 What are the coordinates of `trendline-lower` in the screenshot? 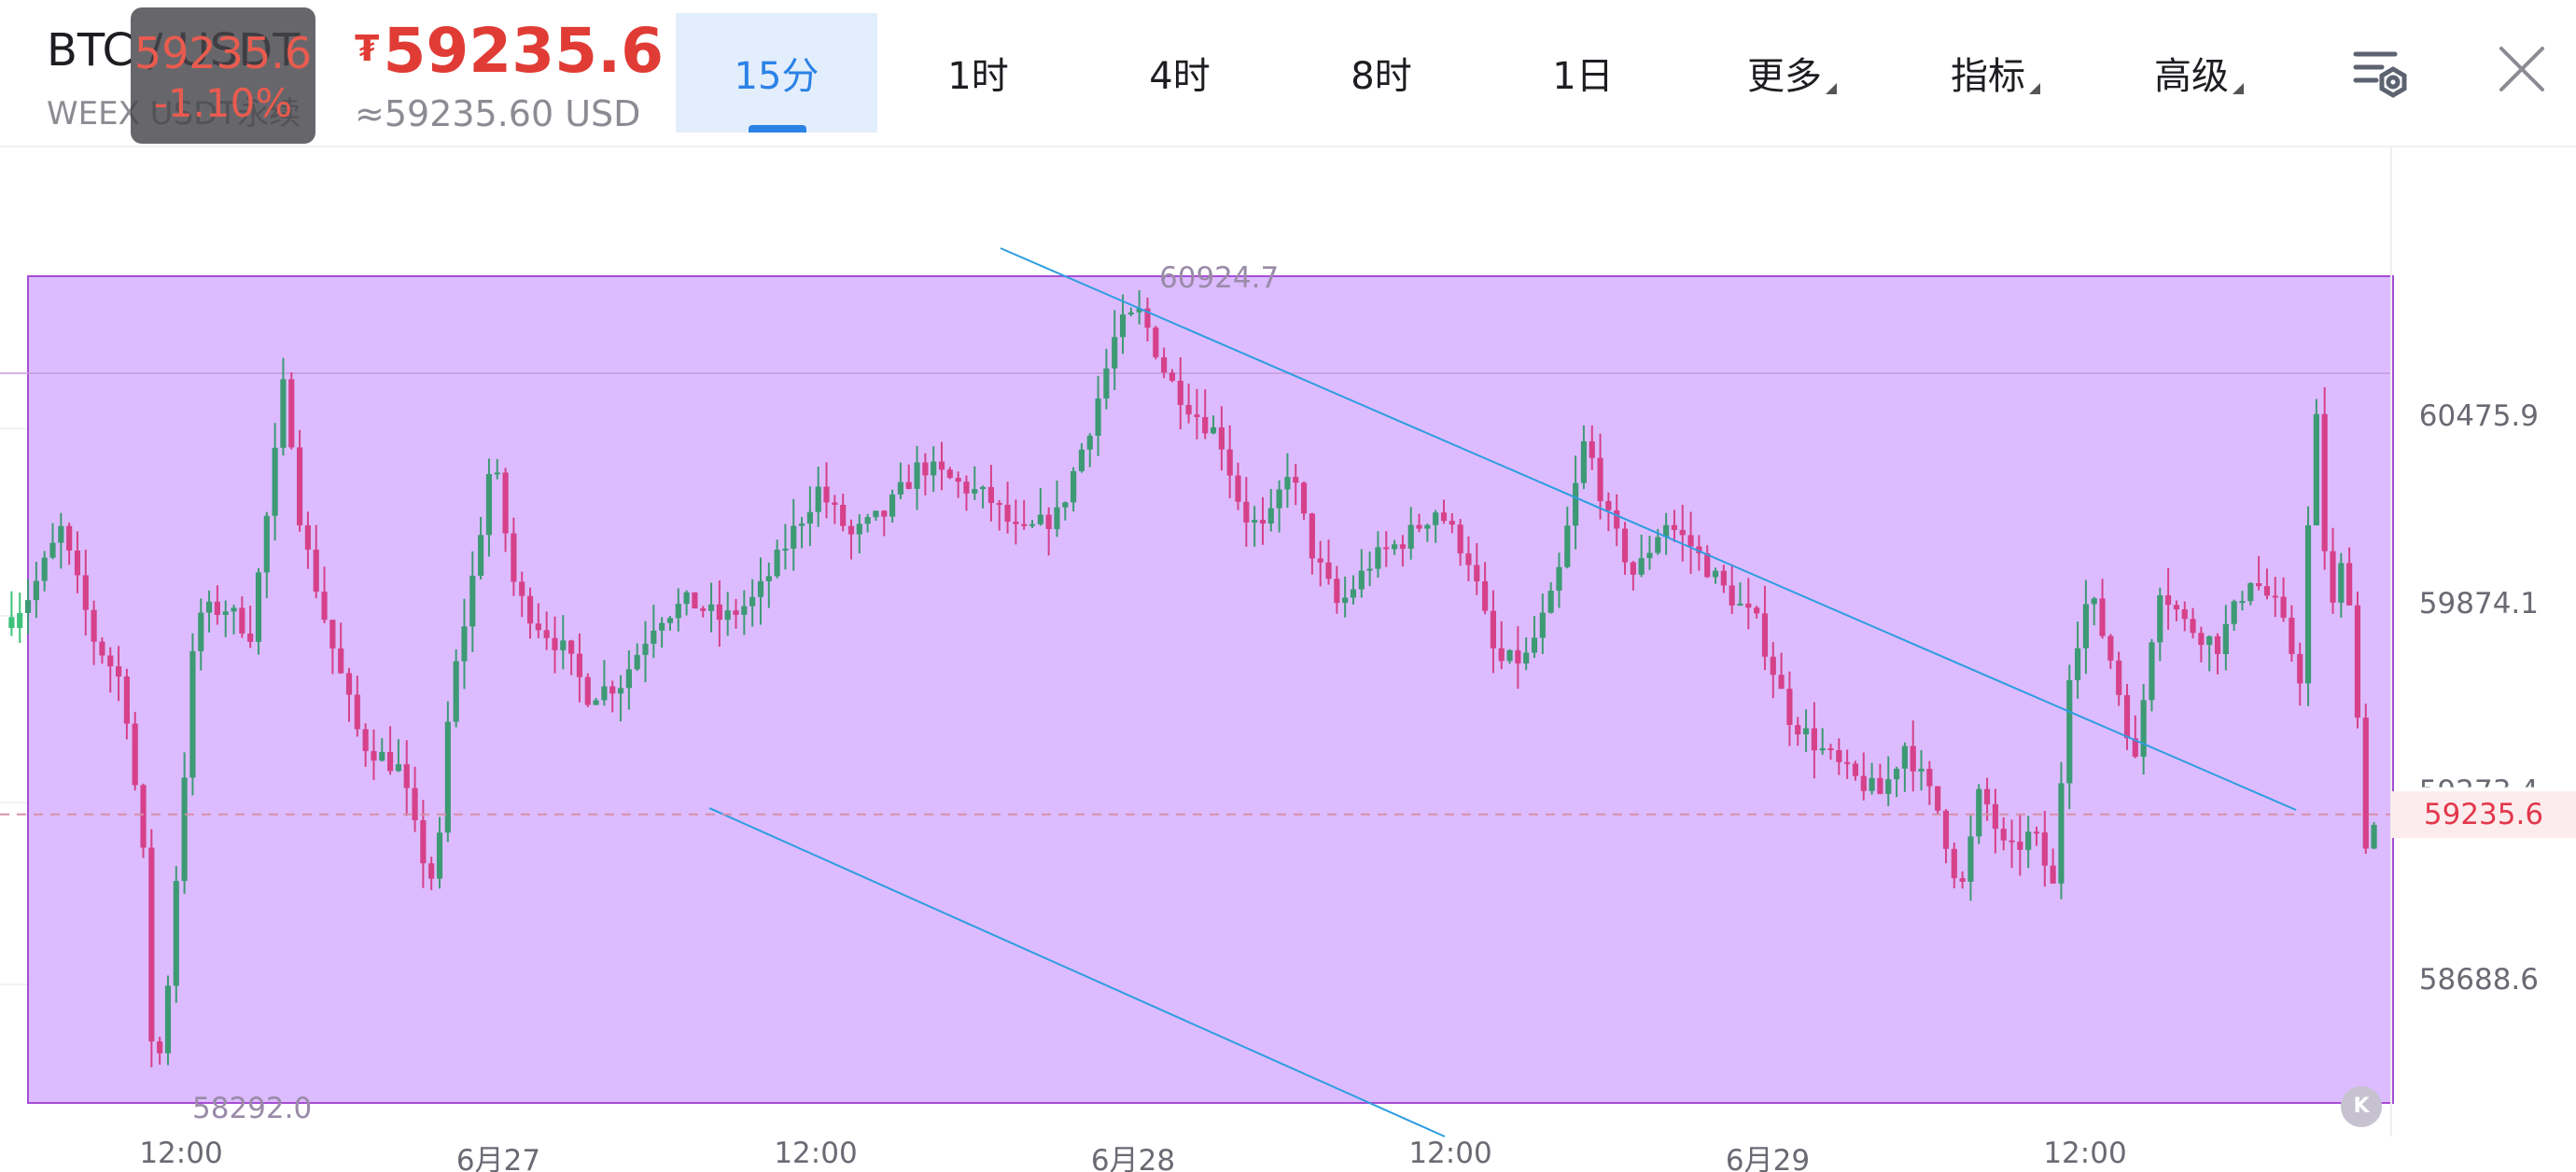 It's located at (1077, 972).